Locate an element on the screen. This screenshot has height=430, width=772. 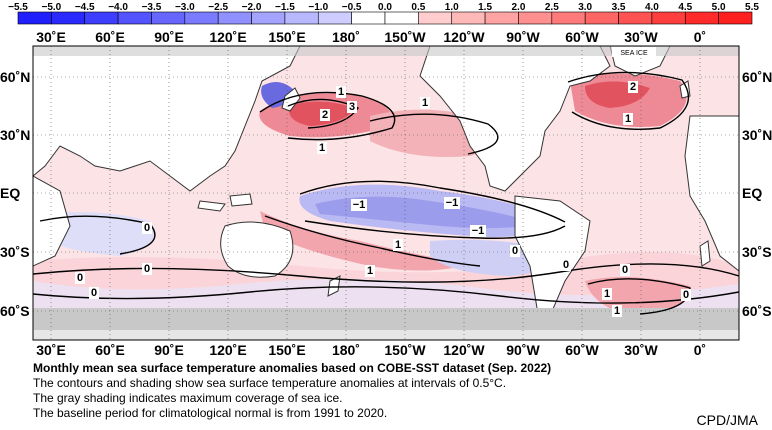
latitude-label-left: 60˚S is located at coordinates (15, 311).